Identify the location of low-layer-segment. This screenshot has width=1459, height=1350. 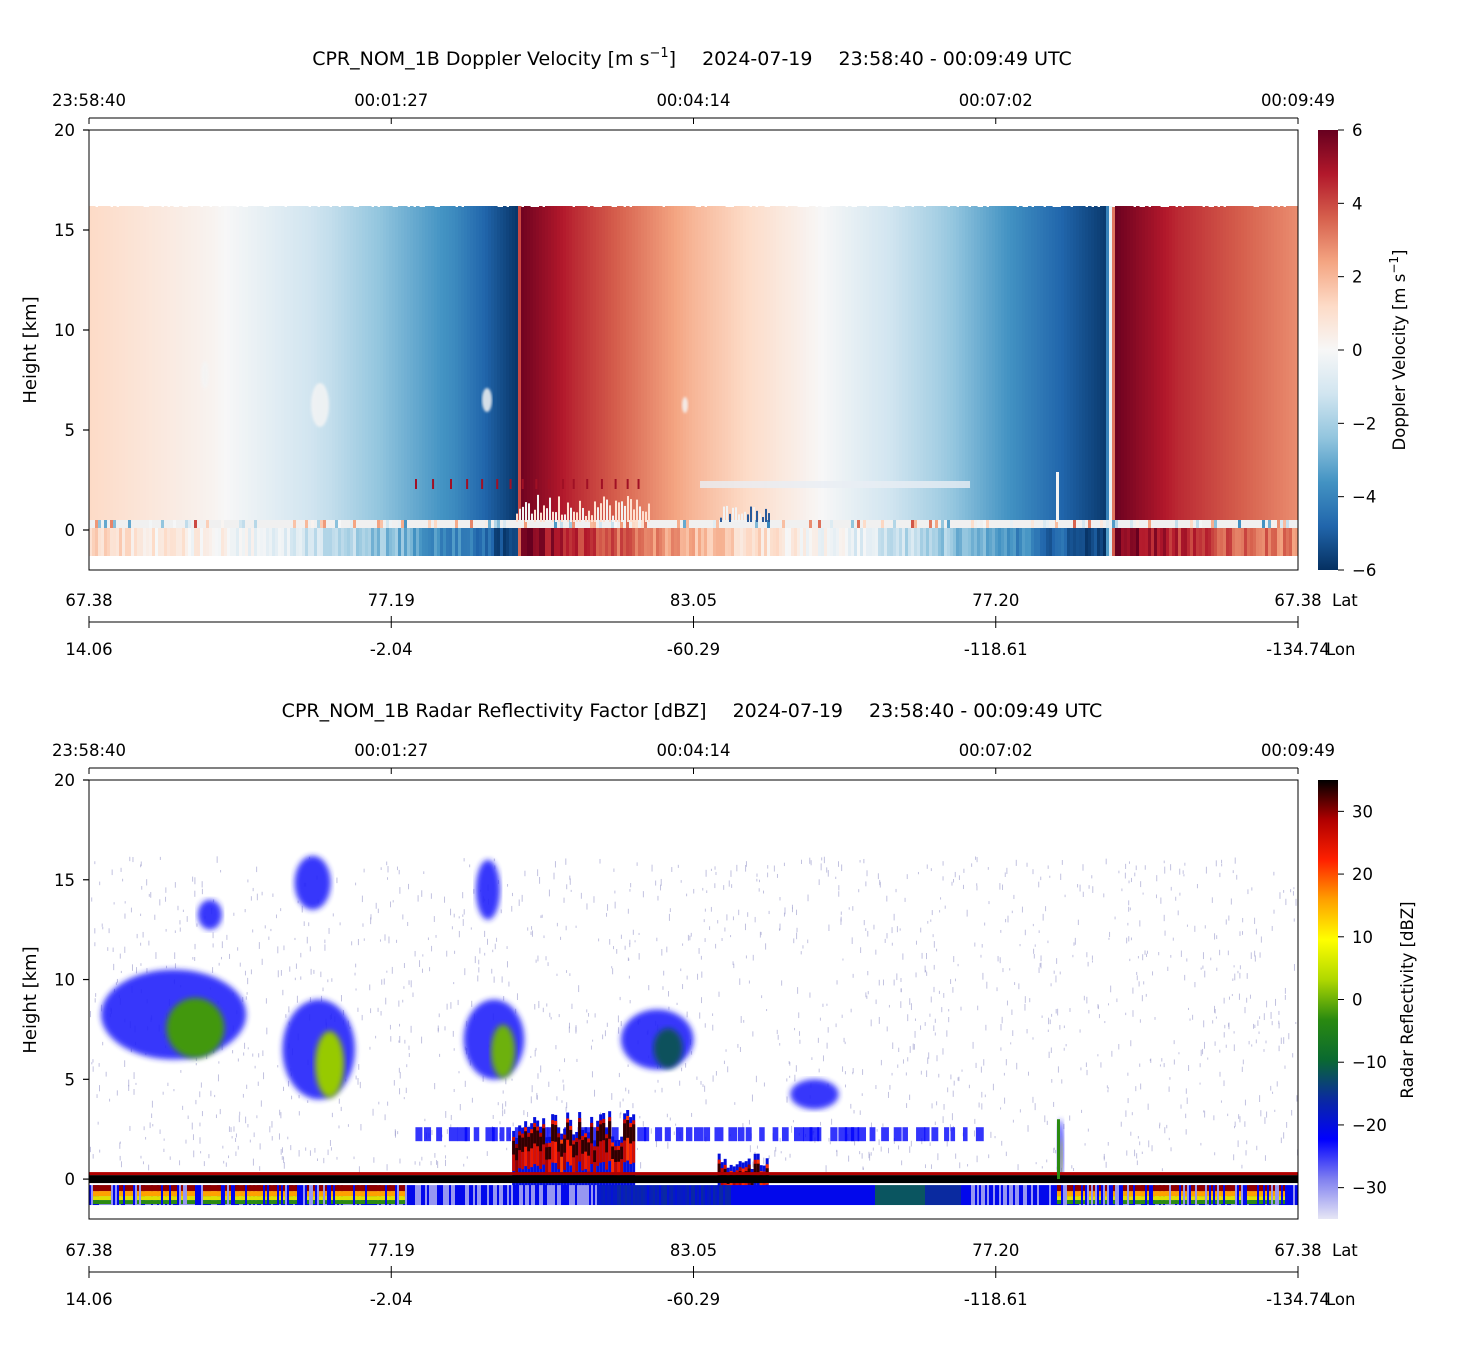
(642, 1134).